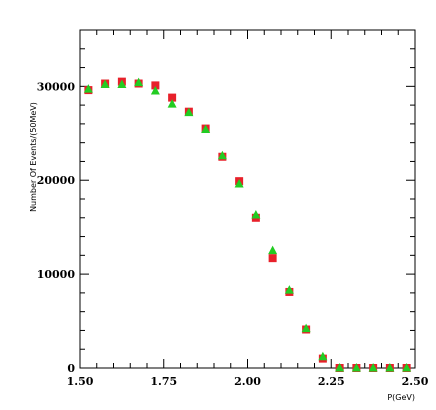 Image resolution: width=436 pixels, height=410 pixels. I want to click on y-tick-label: 0, so click(71, 368).